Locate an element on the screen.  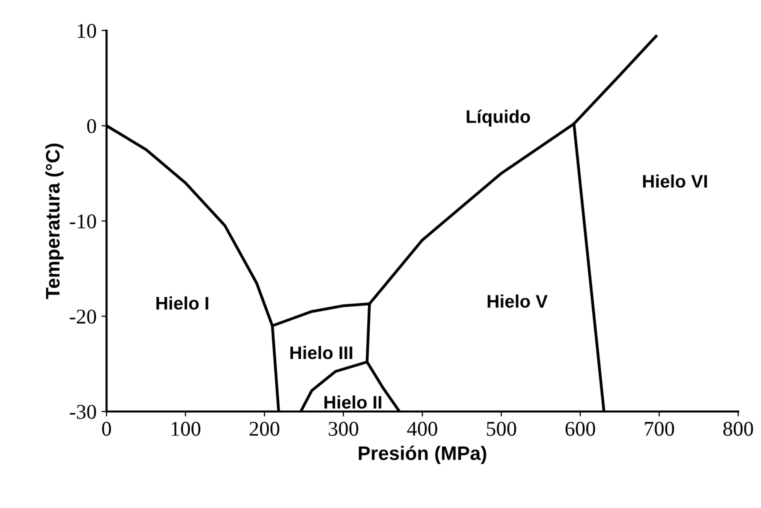
x-axis-title: Presión (MPa) is located at coordinates (422, 455).